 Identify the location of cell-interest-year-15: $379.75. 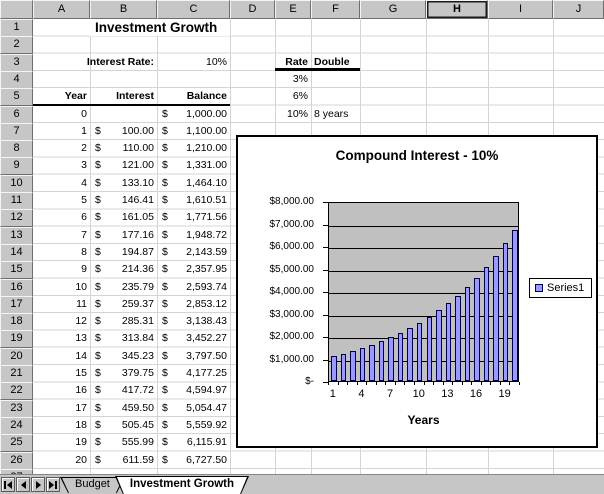
(123, 373).